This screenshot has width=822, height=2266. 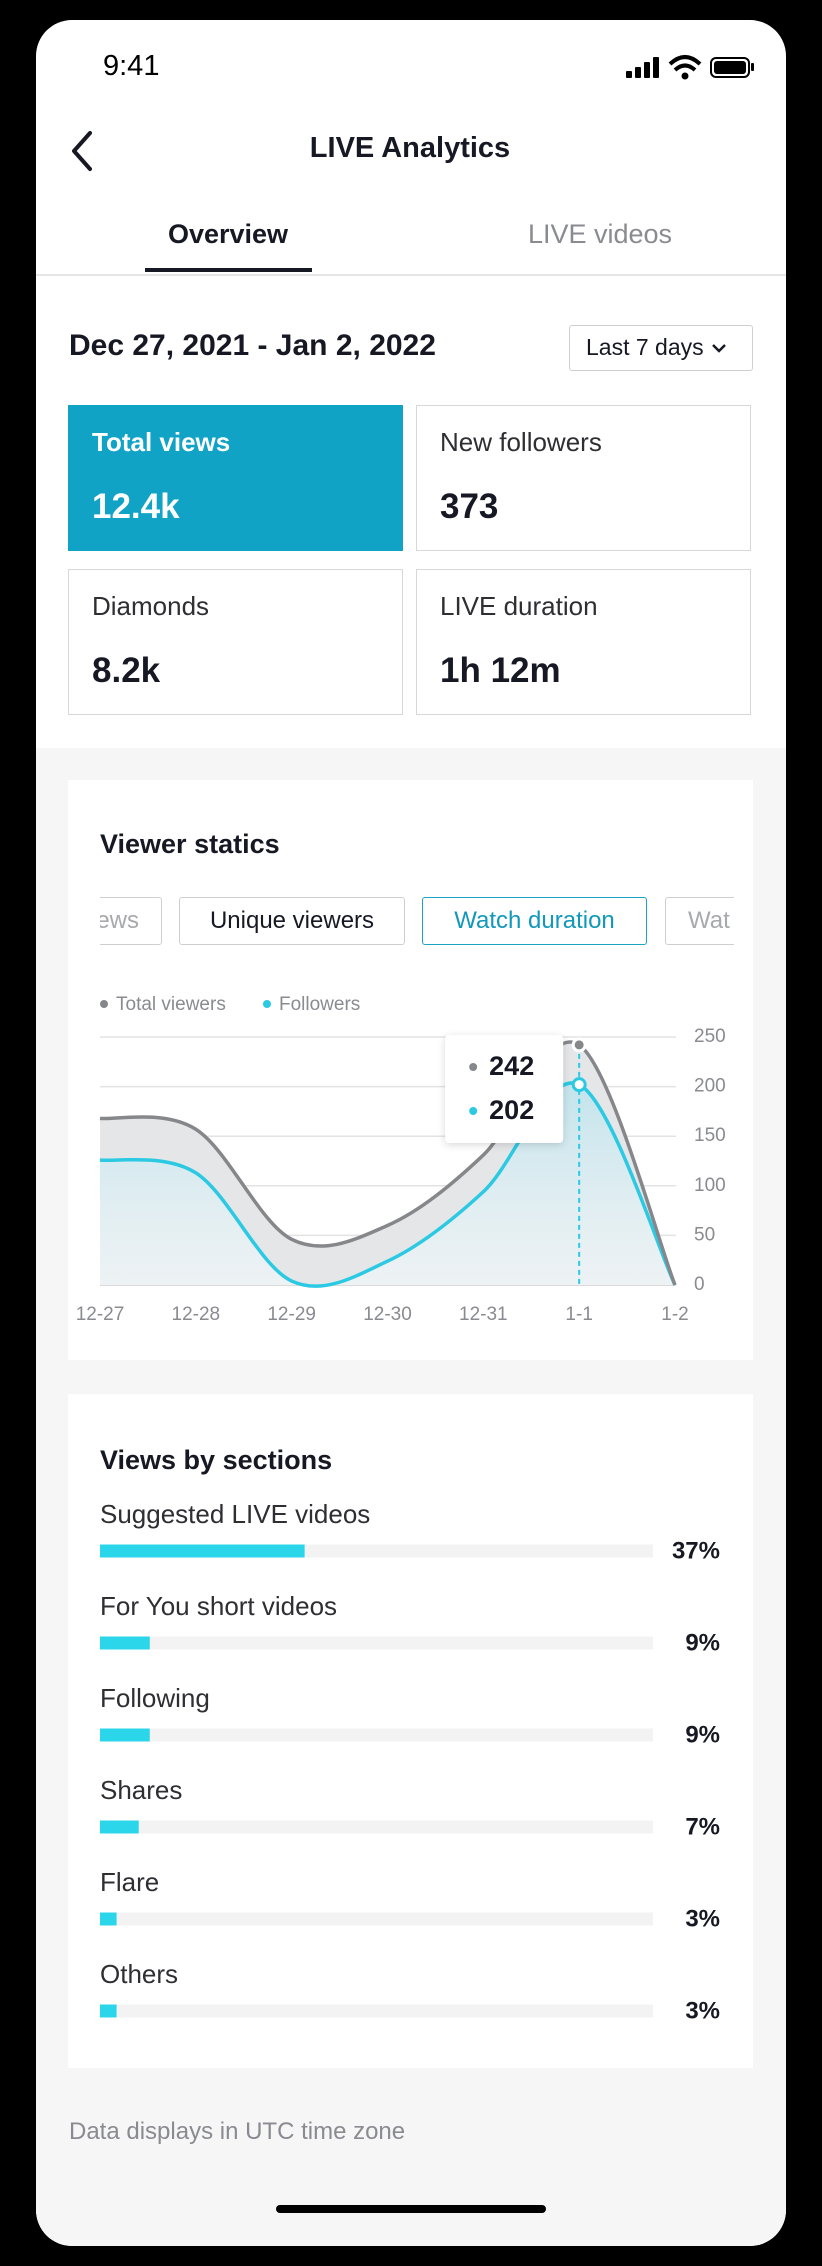 I want to click on bar-value-label: 37%, so click(x=696, y=1550).